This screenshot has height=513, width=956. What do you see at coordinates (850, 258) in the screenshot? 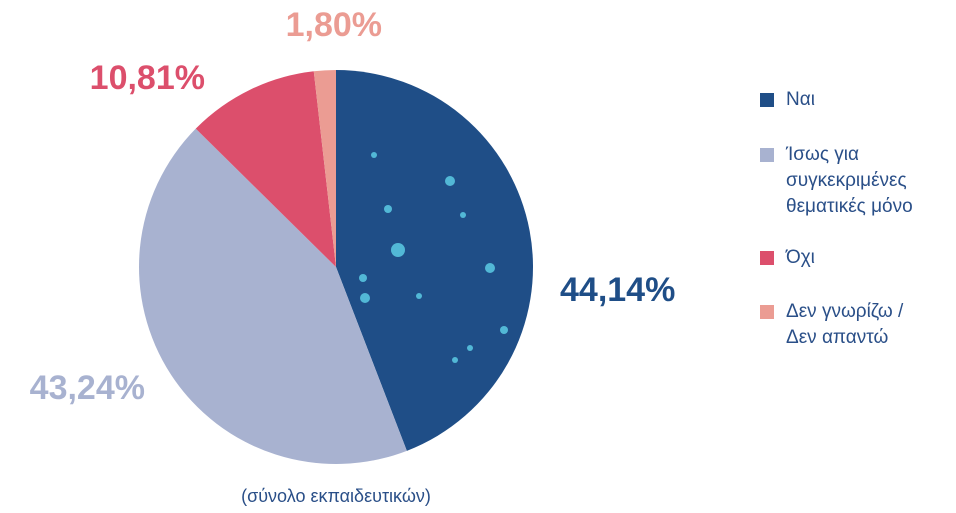
I see `legend-item: Όχι` at bounding box center [850, 258].